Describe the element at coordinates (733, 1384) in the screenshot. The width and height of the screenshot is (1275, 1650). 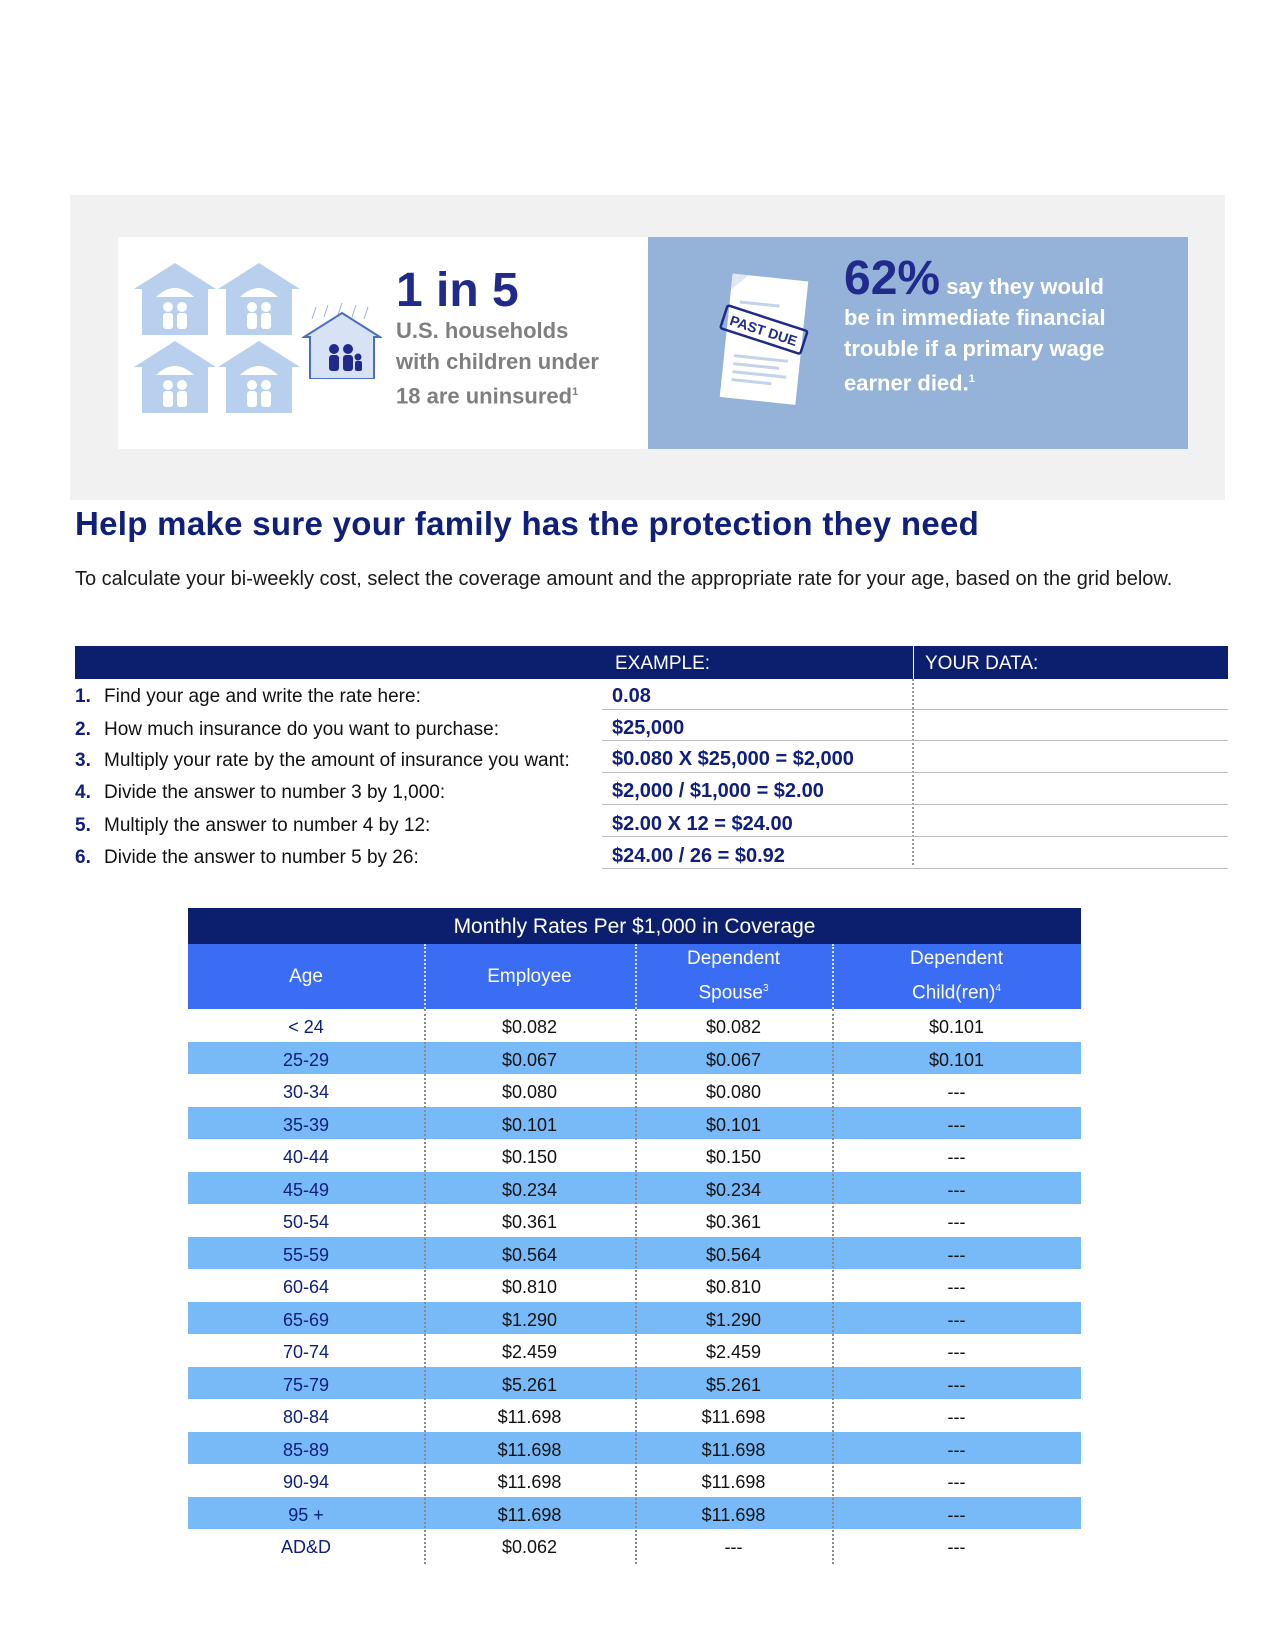
I see `spouse-rate-cell: $5.261` at that location.